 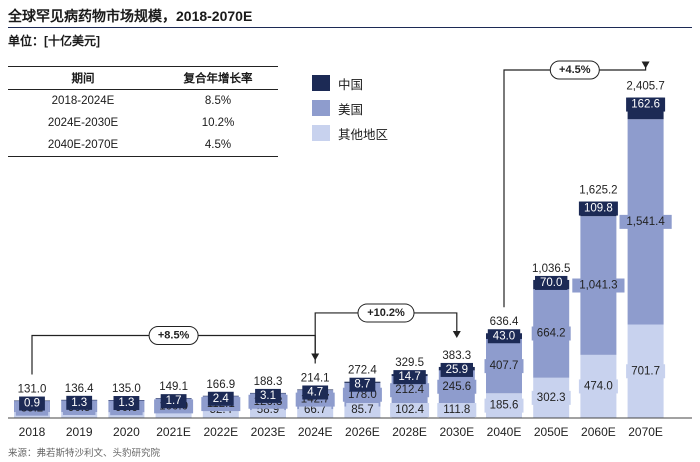 What do you see at coordinates (456, 432) in the screenshot?
I see `x-tick-label: 2030E` at bounding box center [456, 432].